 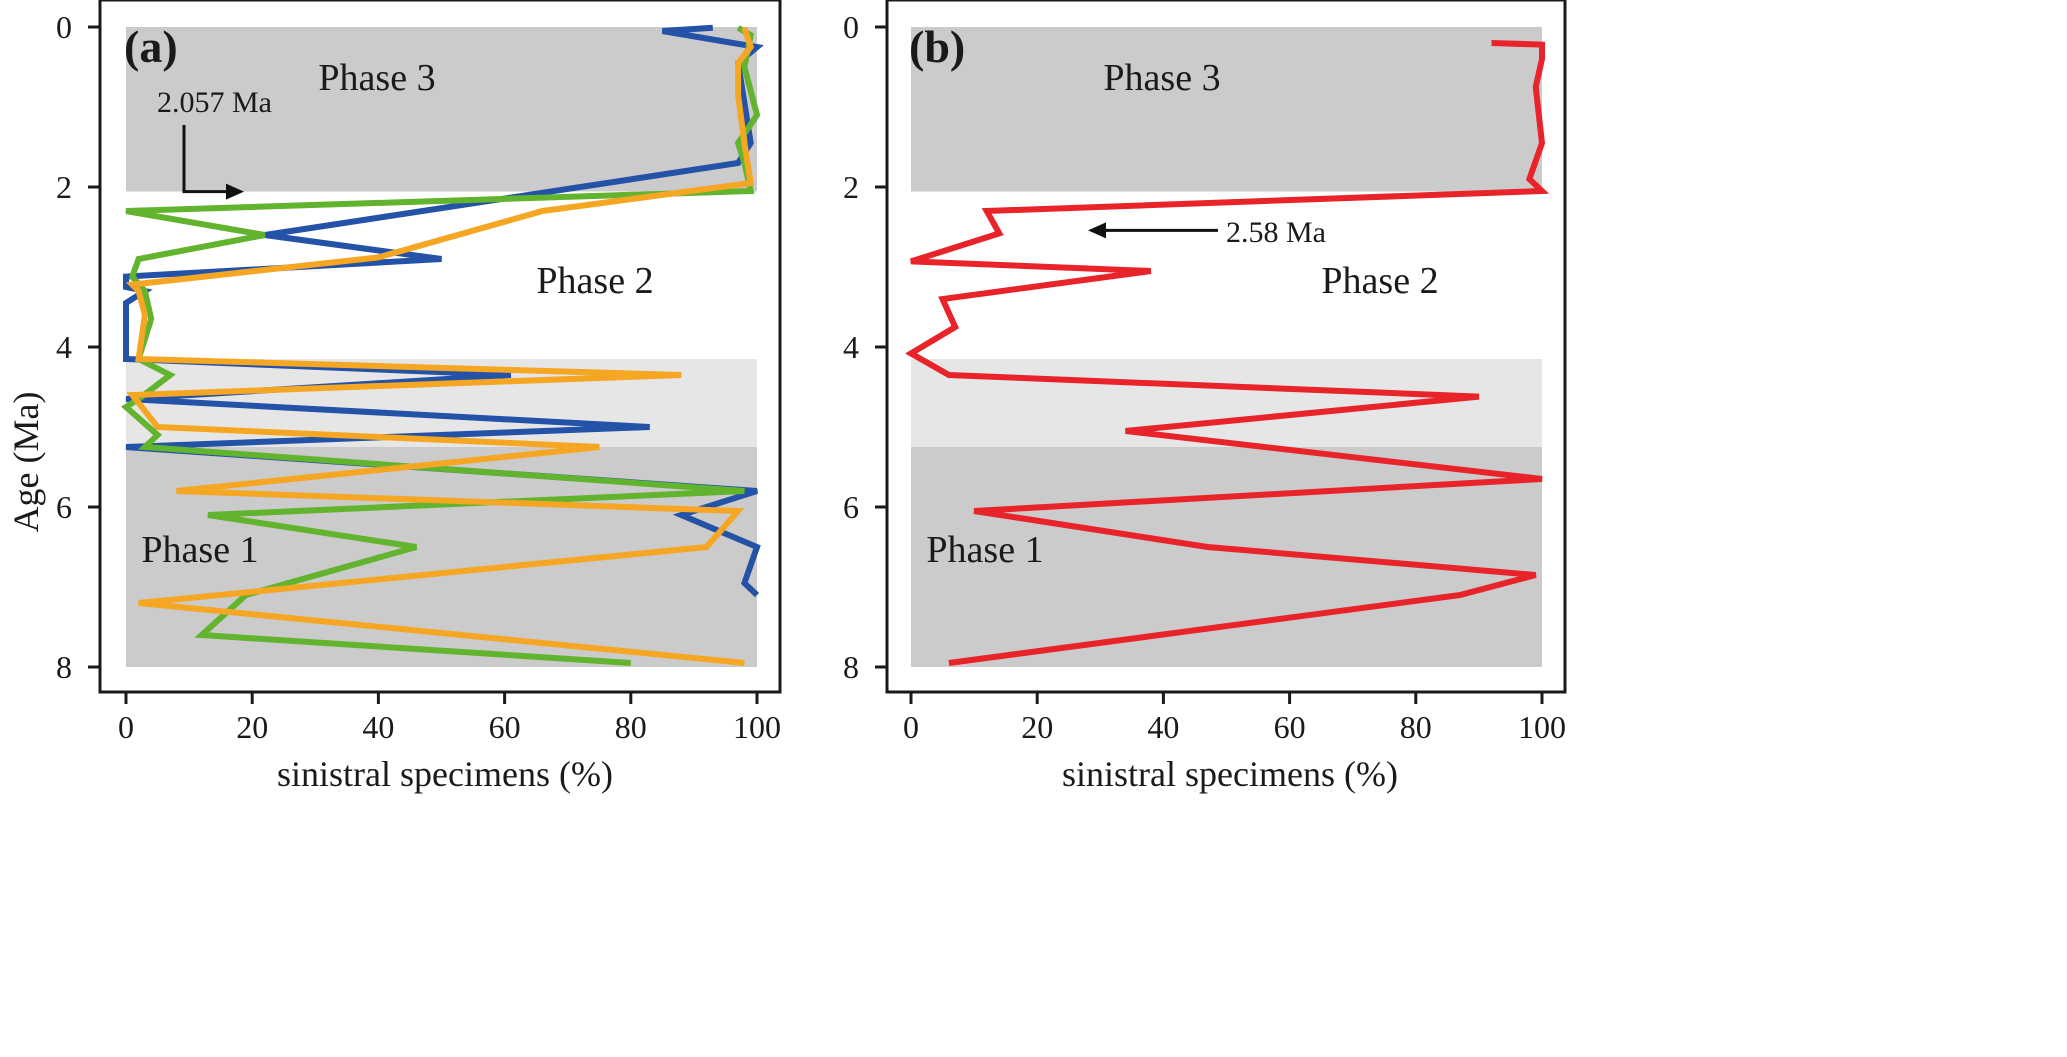 What do you see at coordinates (1226, 275) in the screenshot?
I see `band-phase2` at bounding box center [1226, 275].